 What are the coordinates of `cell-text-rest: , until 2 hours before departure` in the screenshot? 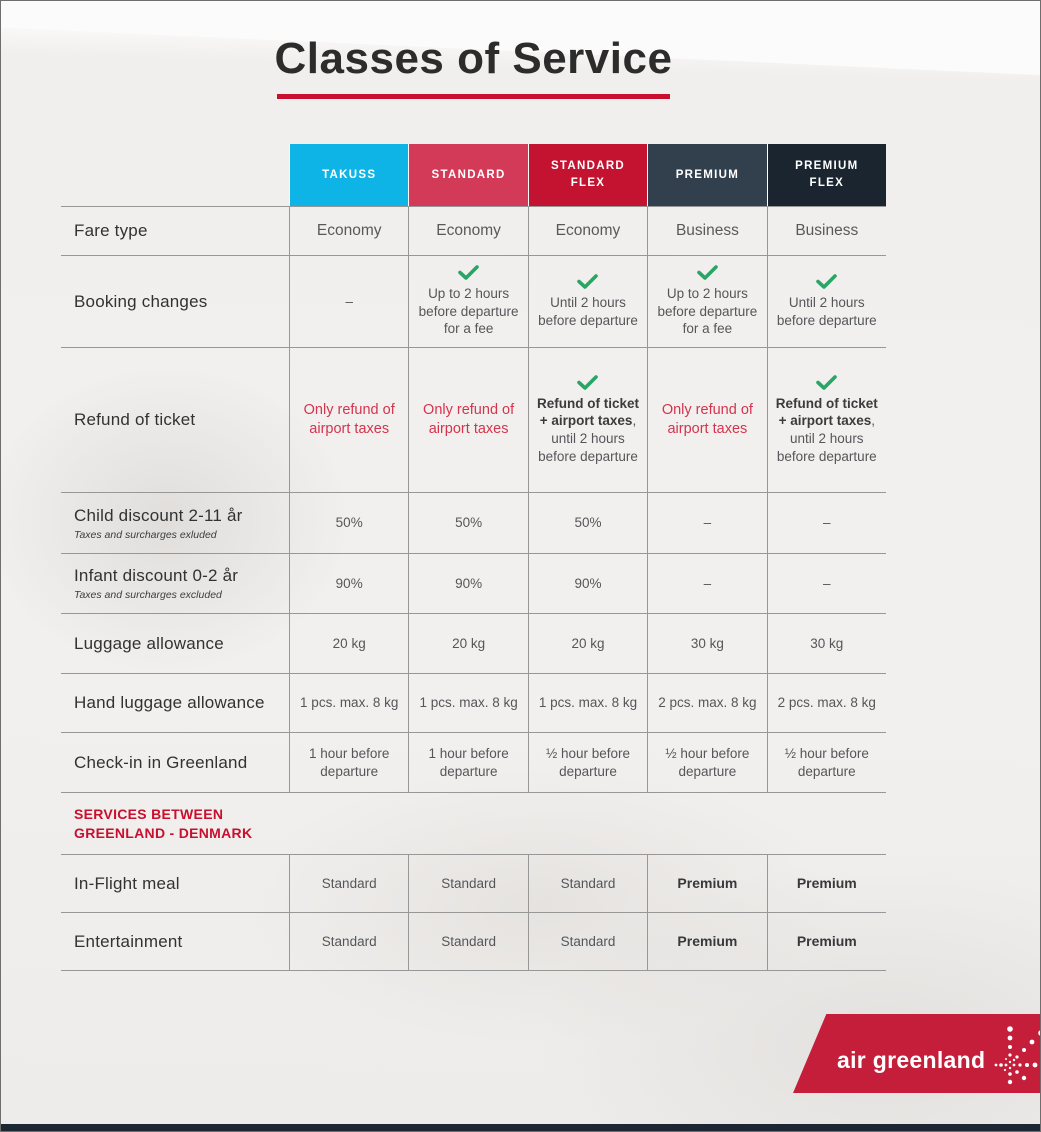 It's located at (826, 438).